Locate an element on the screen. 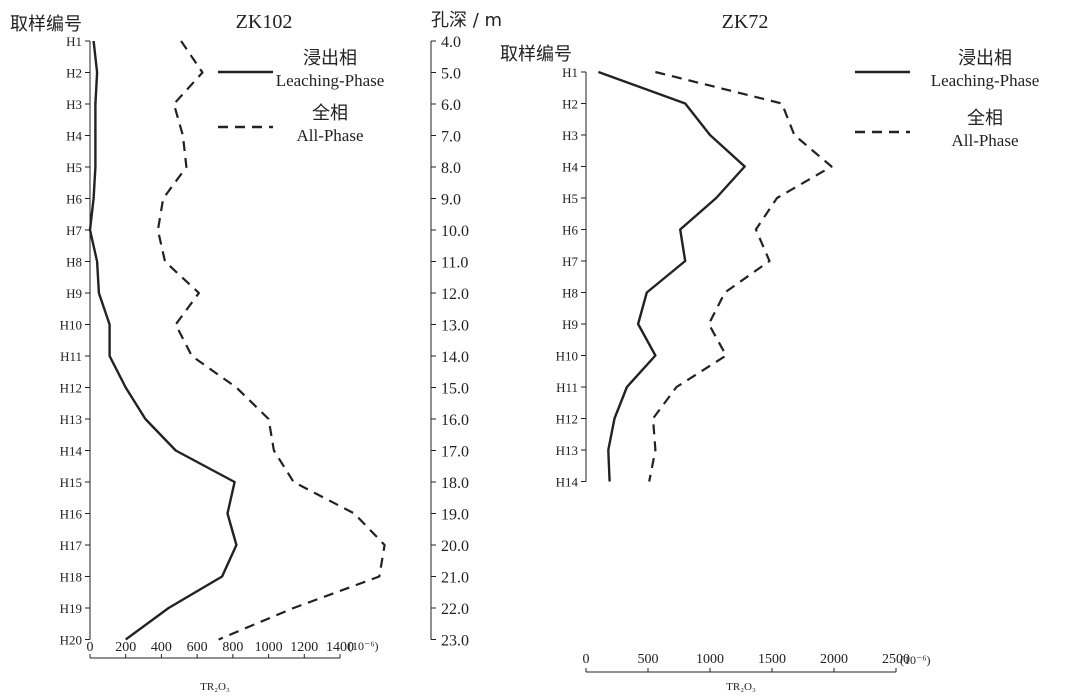 The width and height of the screenshot is (1076, 696). chart-title: ZK72 is located at coordinates (745, 22).